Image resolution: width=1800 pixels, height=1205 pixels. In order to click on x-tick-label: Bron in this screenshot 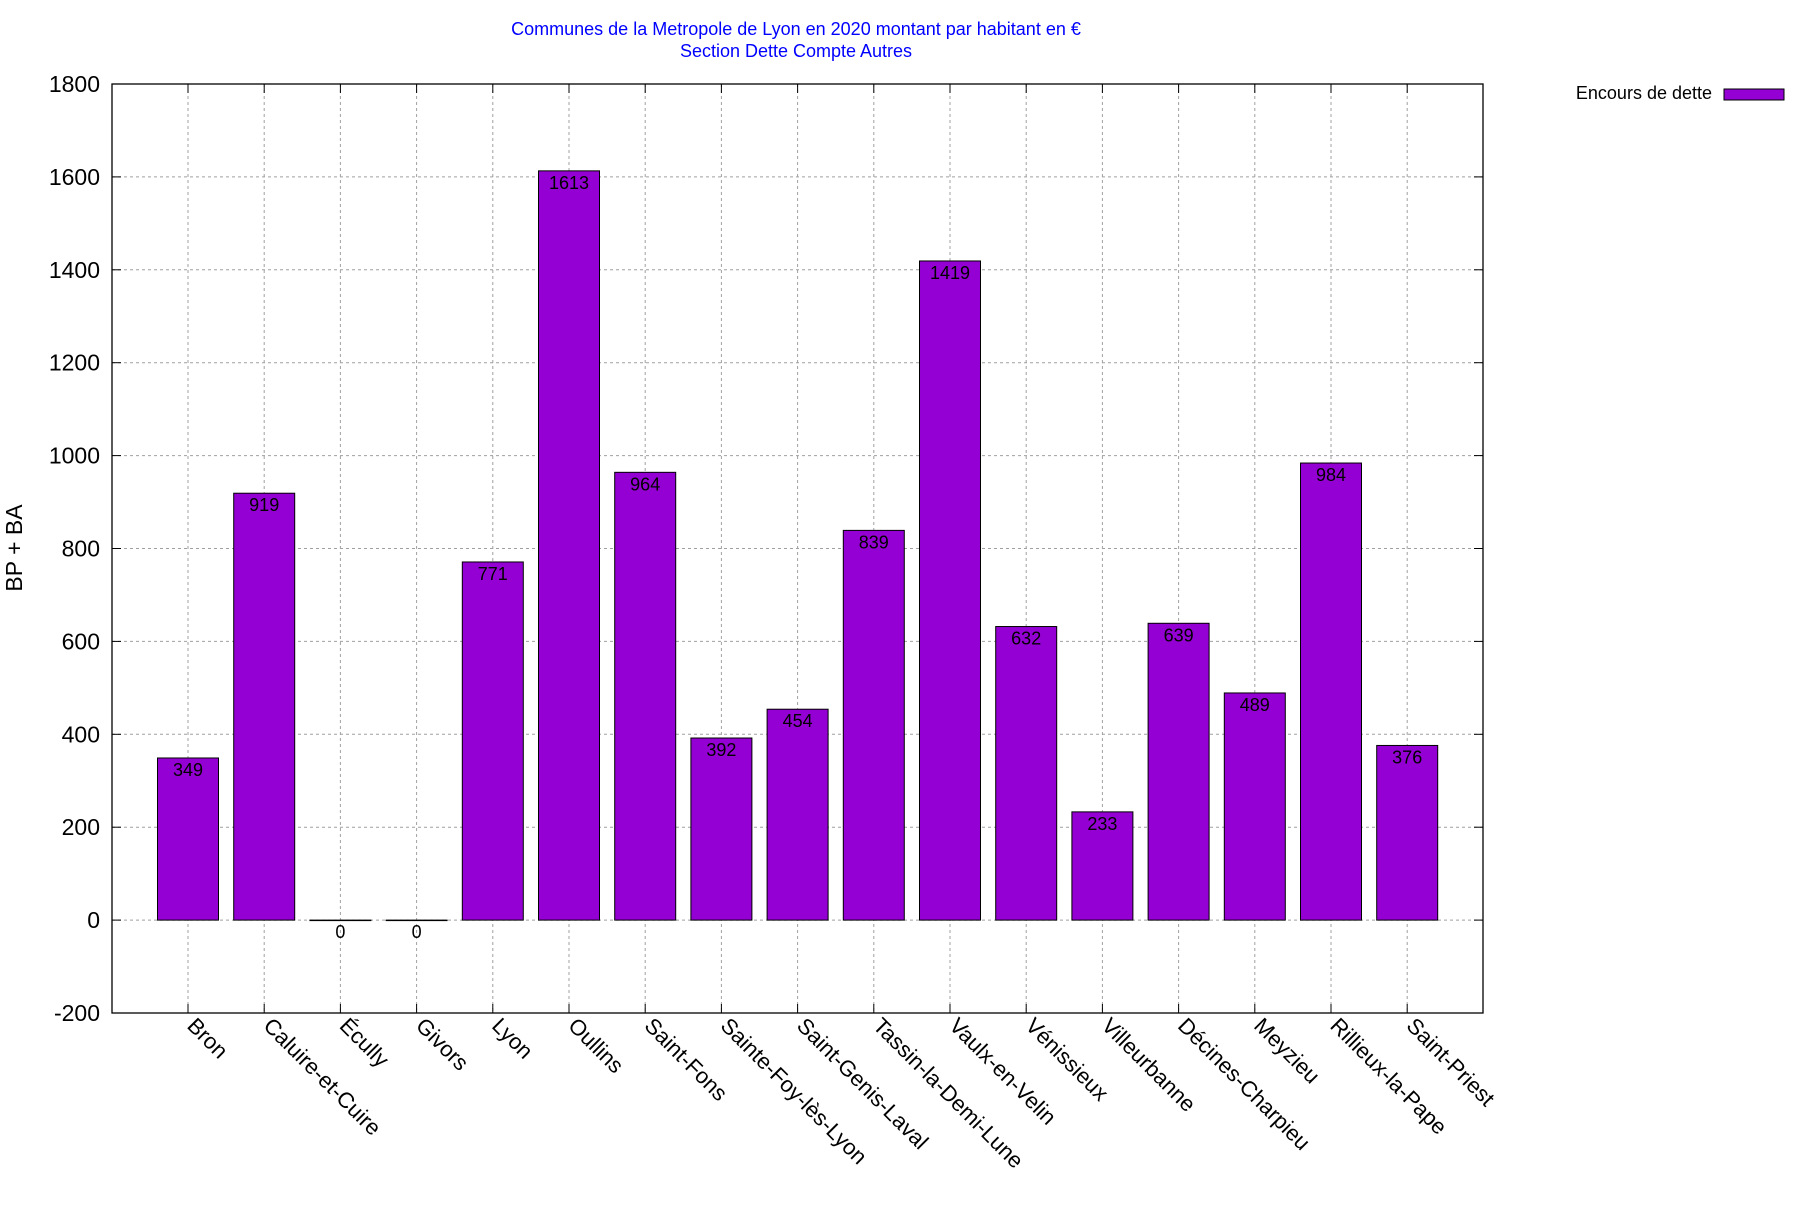, I will do `click(207, 1038)`.